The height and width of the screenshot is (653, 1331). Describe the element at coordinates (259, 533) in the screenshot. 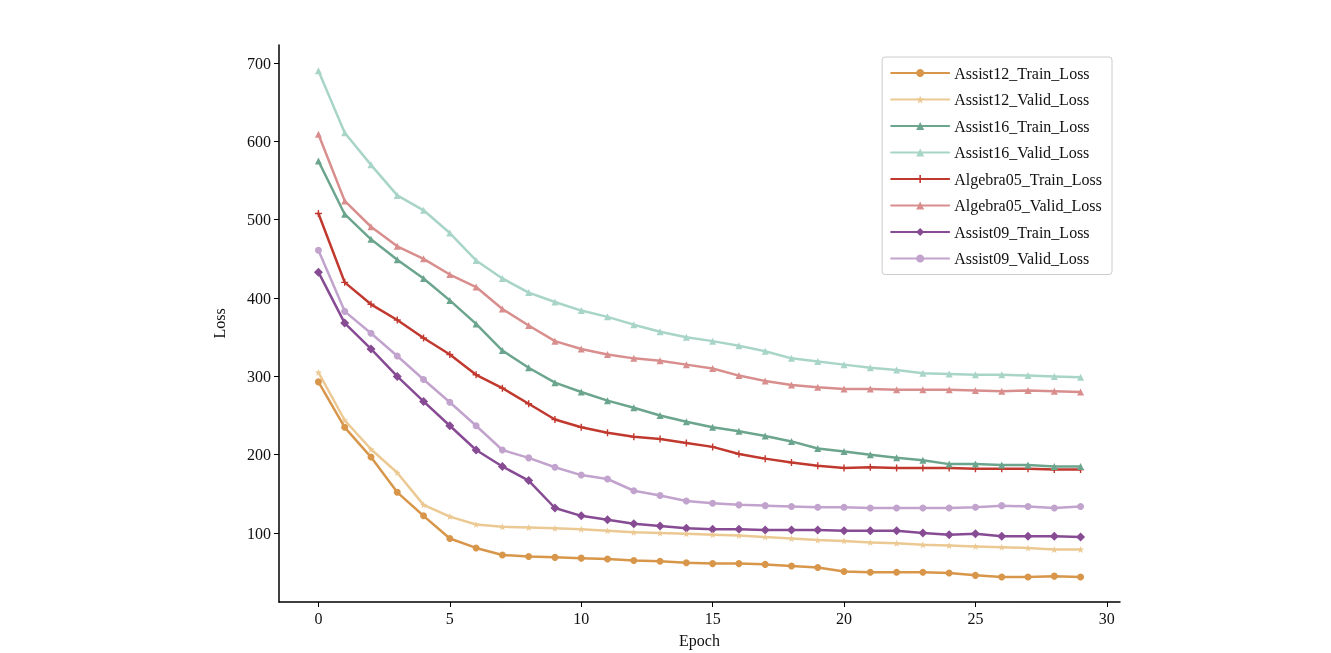

I see `y-tick-label: 100` at that location.